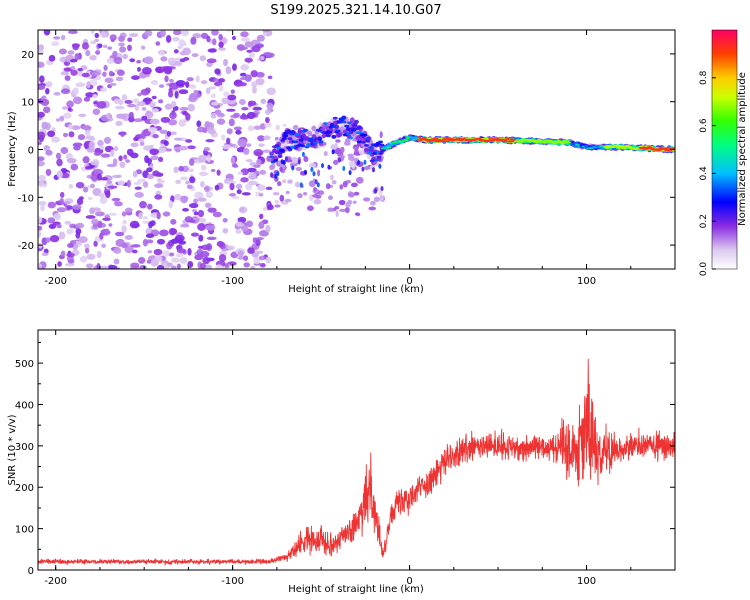 The image size is (750, 600). Describe the element at coordinates (12, 149) in the screenshot. I see `spectrogram-ylabel: Frequency (Hz)` at that location.